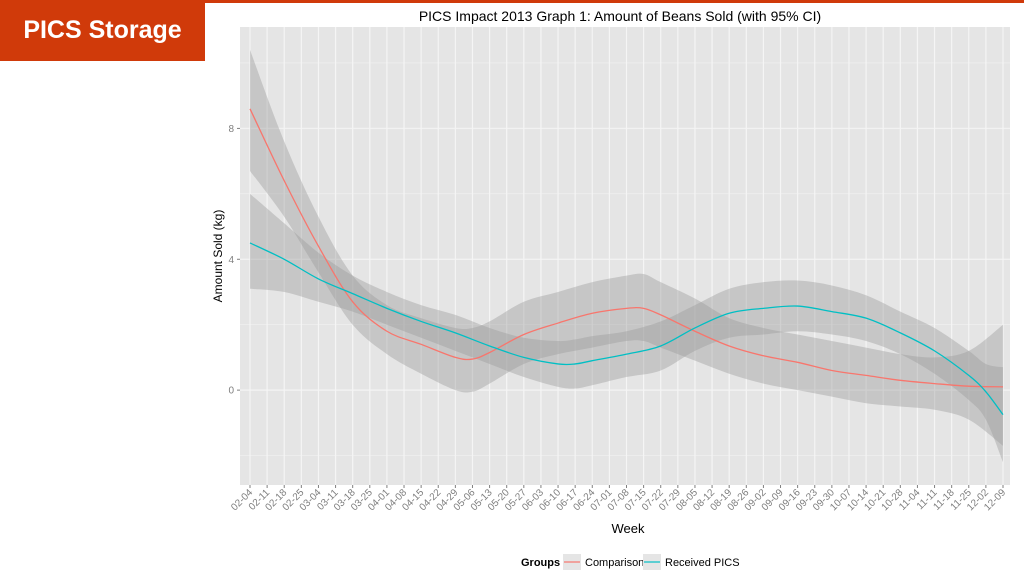  Describe the element at coordinates (218, 256) in the screenshot. I see `y-axis-label: Amount Sold (kg)` at that location.